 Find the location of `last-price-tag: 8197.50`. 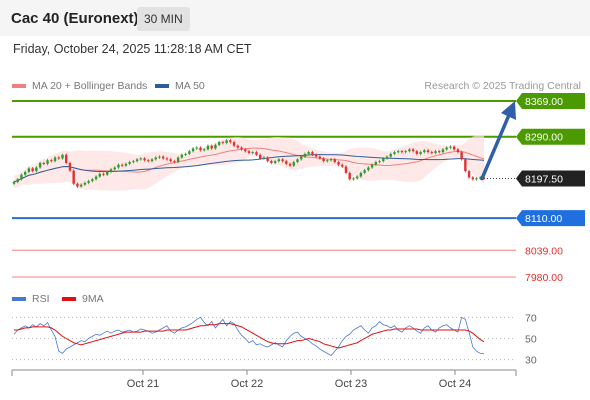

last-price-tag: 8197.50 is located at coordinates (550, 178).